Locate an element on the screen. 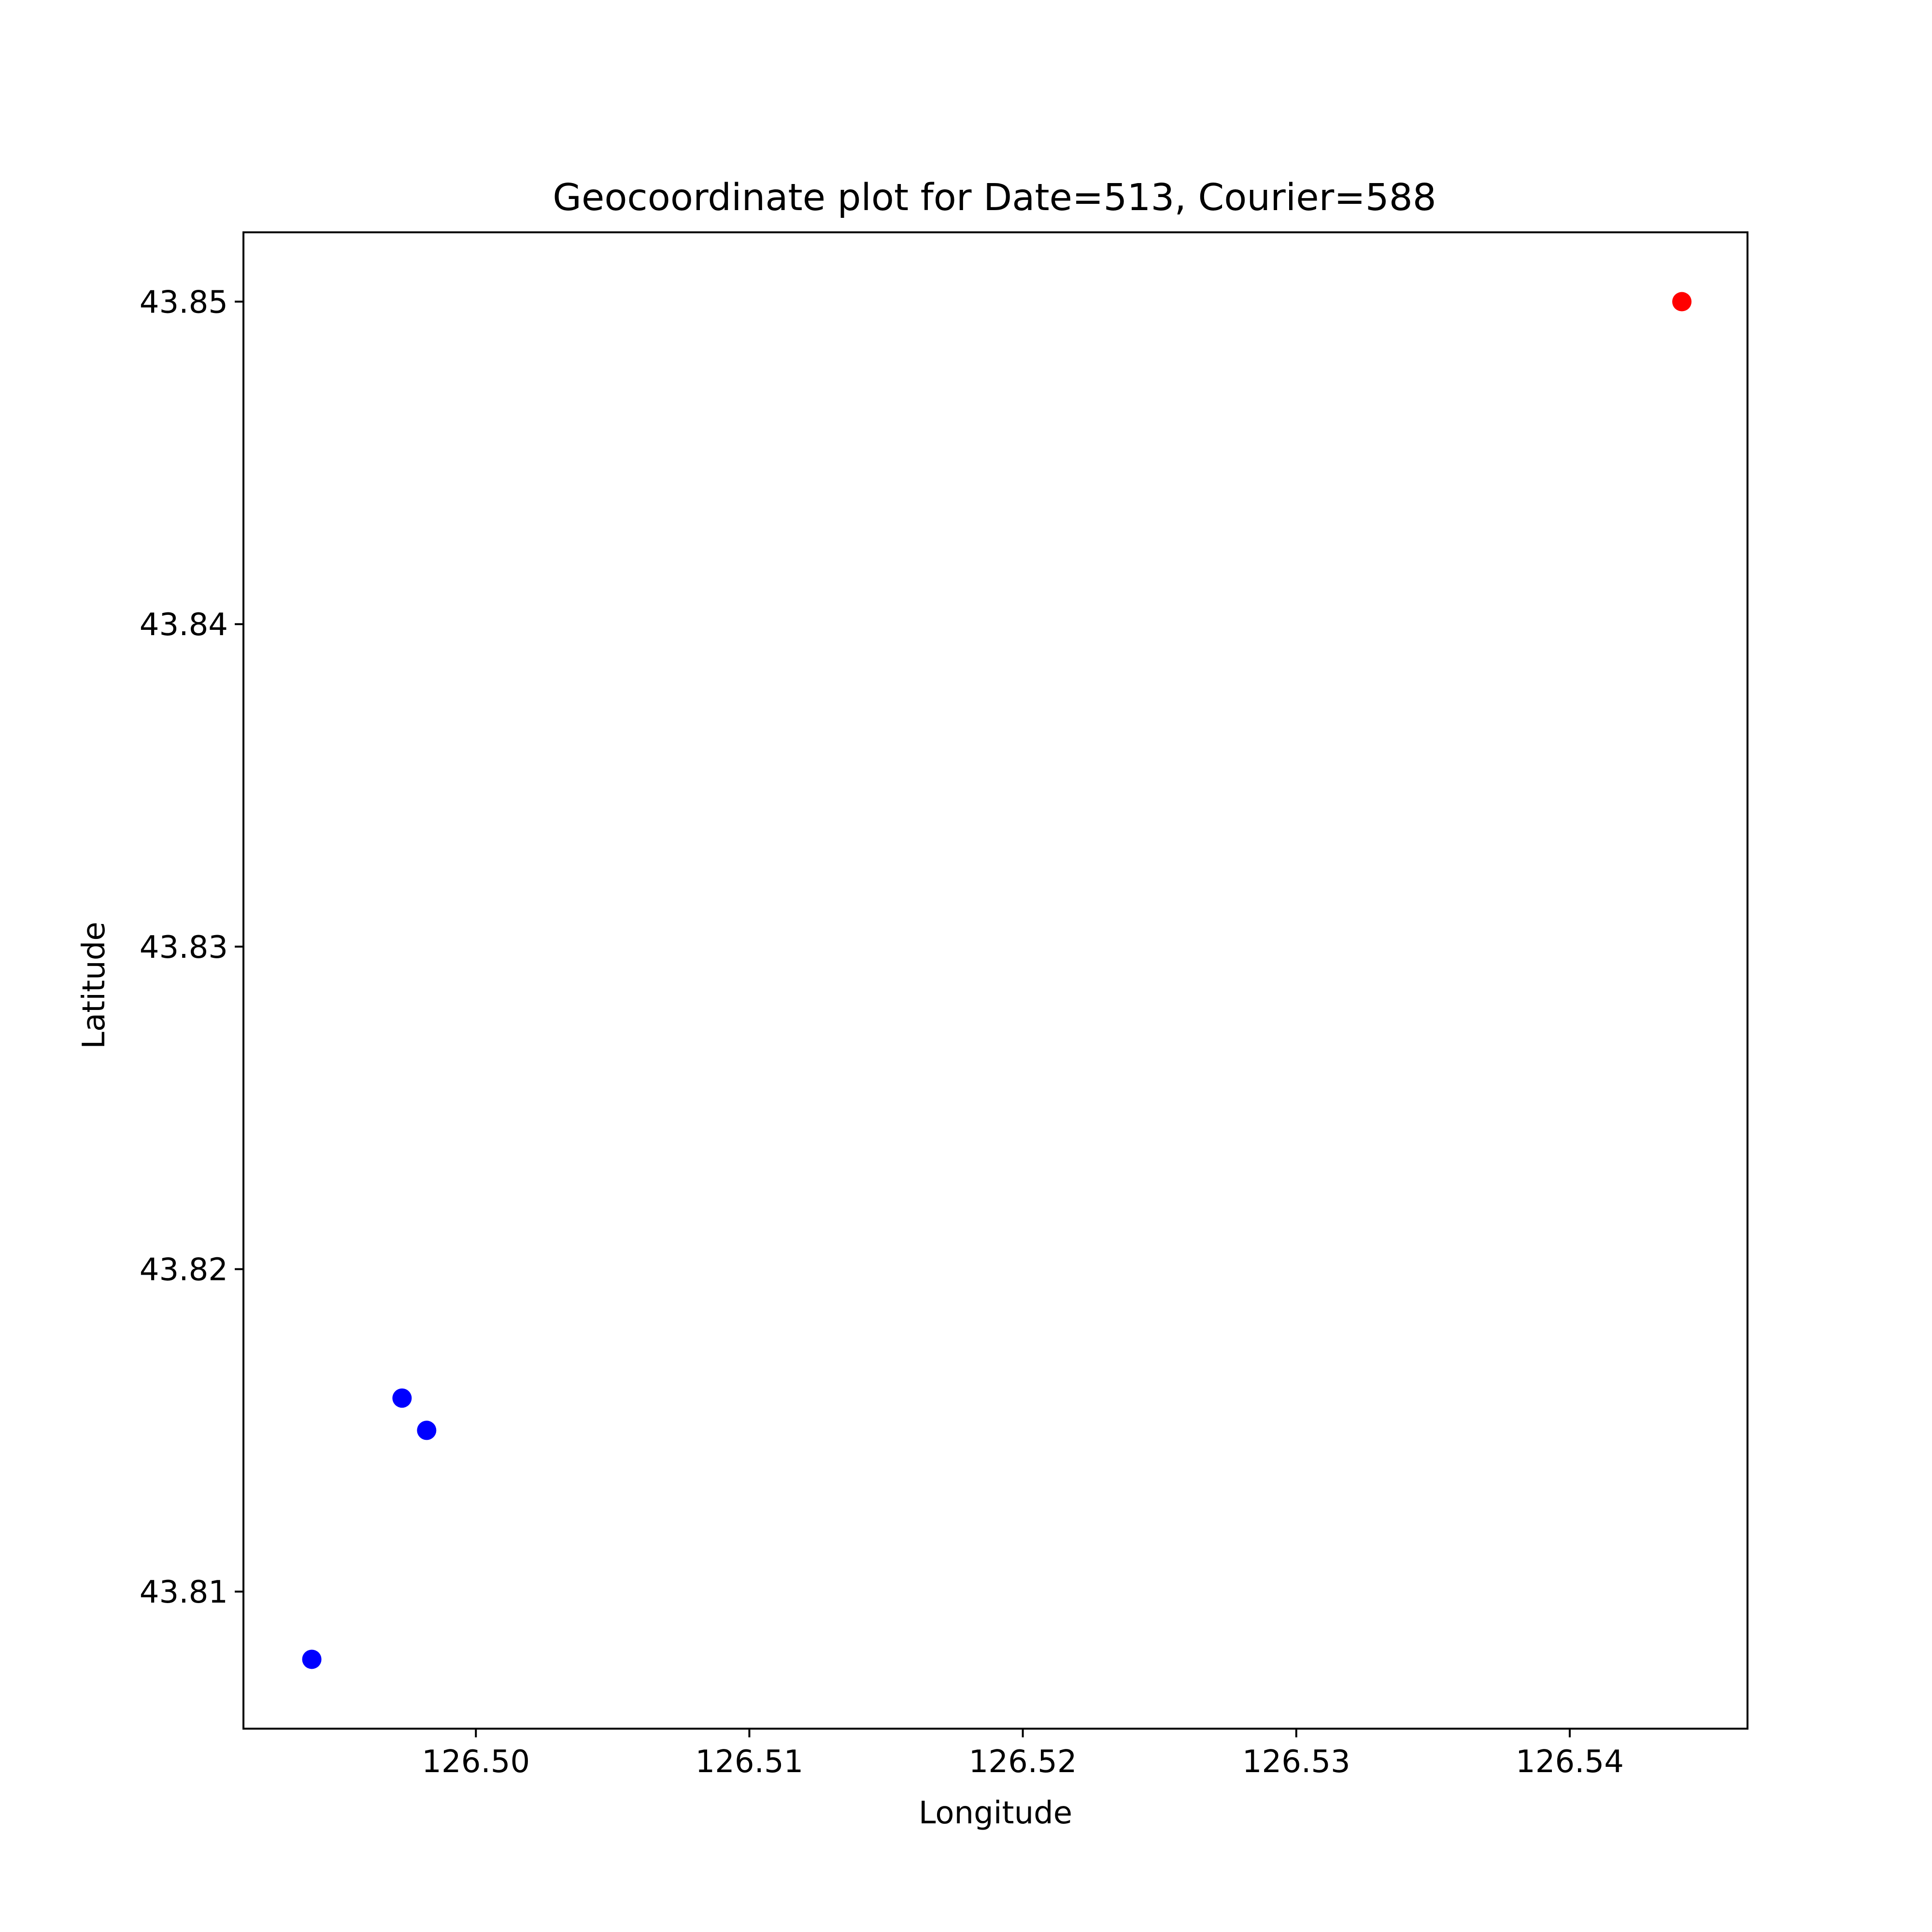 This screenshot has width=1932, height=1932. x-axis-ticks: 126.50 126.51 126.52 126.53 126.54 is located at coordinates (1023, 1754).